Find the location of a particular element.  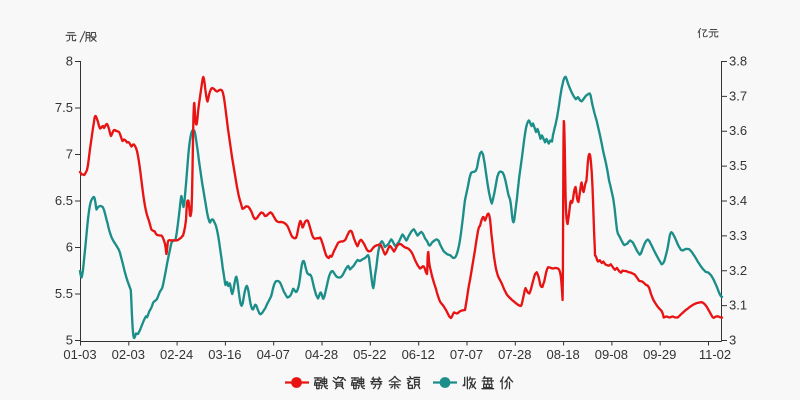

svg-text: 3.7 is located at coordinates (738, 95).